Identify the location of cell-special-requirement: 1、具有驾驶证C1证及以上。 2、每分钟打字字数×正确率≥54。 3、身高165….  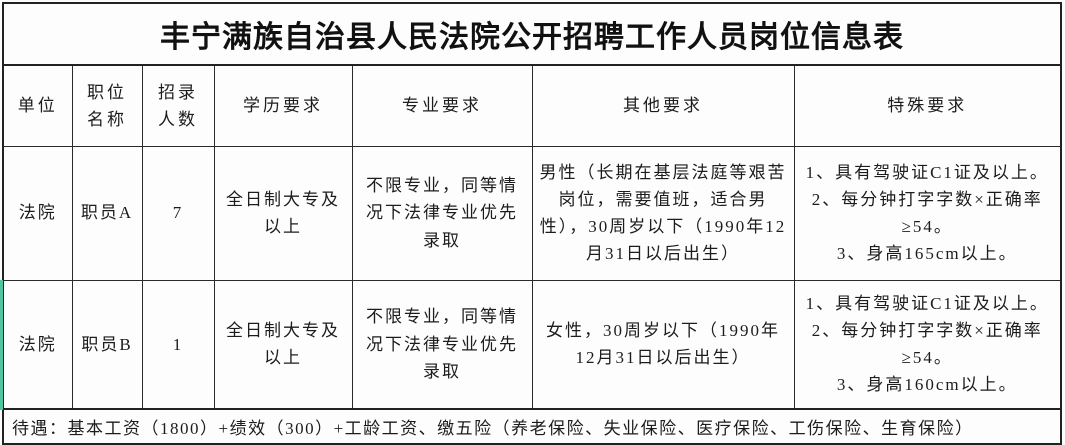
(926, 213).